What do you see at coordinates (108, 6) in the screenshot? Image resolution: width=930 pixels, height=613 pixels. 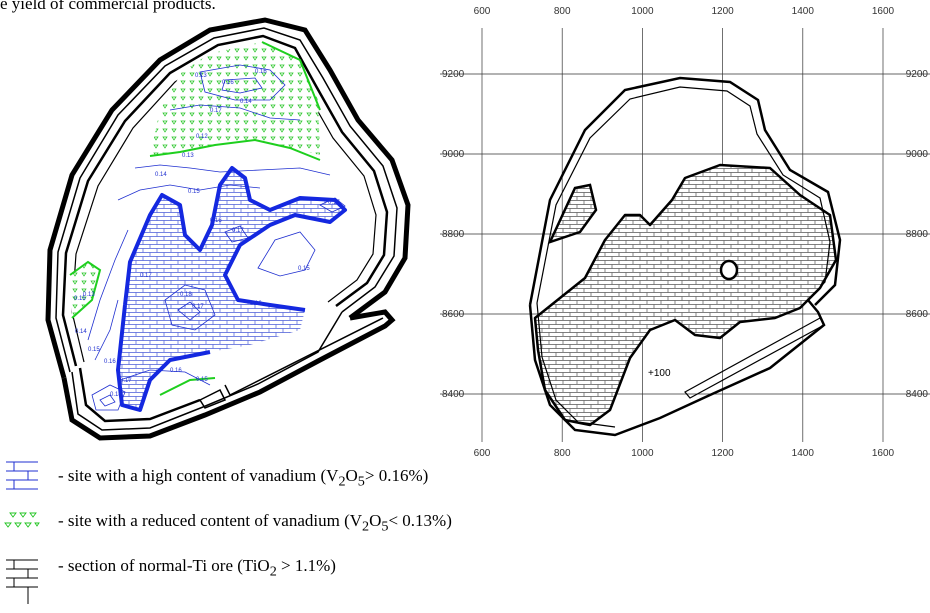 I see `header-text-fragment: e yield of commercial products.` at bounding box center [108, 6].